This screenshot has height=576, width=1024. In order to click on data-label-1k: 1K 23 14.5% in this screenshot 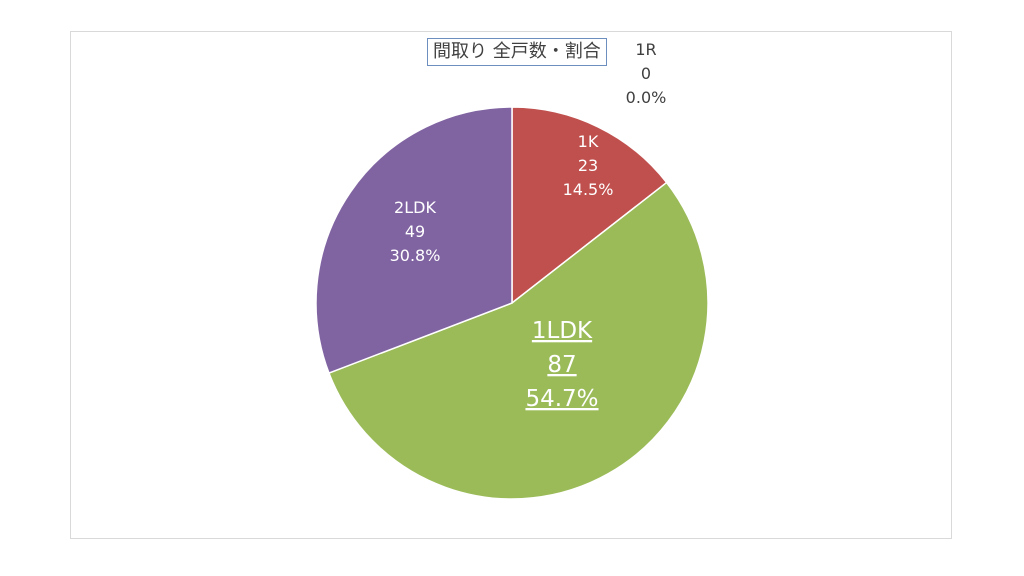, I will do `click(588, 165)`.